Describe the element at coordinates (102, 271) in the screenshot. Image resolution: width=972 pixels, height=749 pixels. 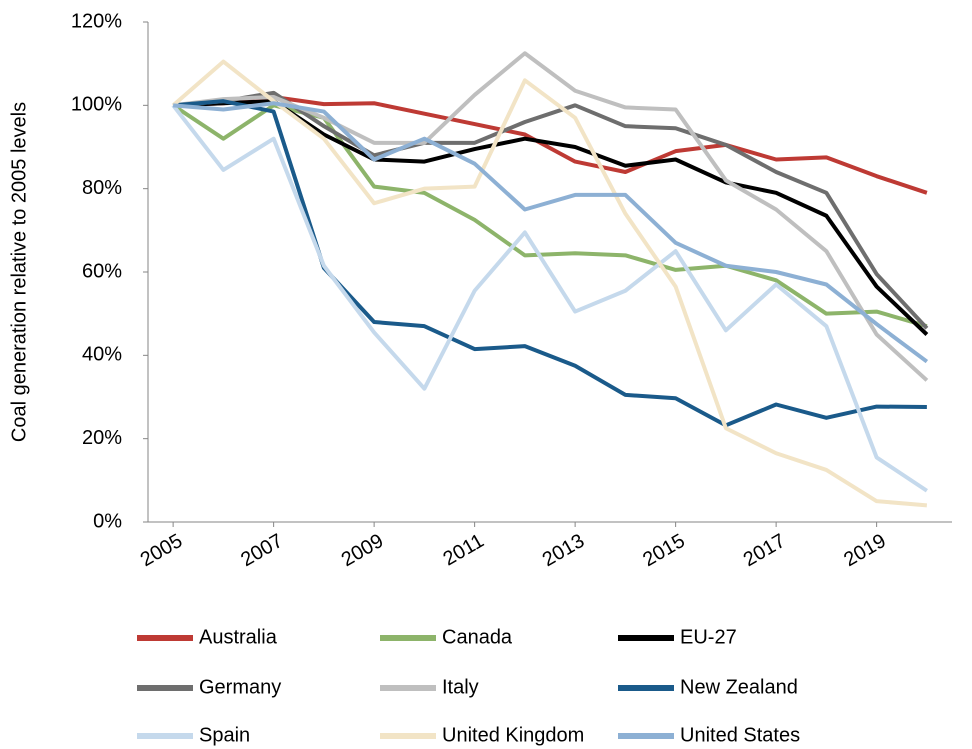
I see `y-tick-label: 60%` at that location.